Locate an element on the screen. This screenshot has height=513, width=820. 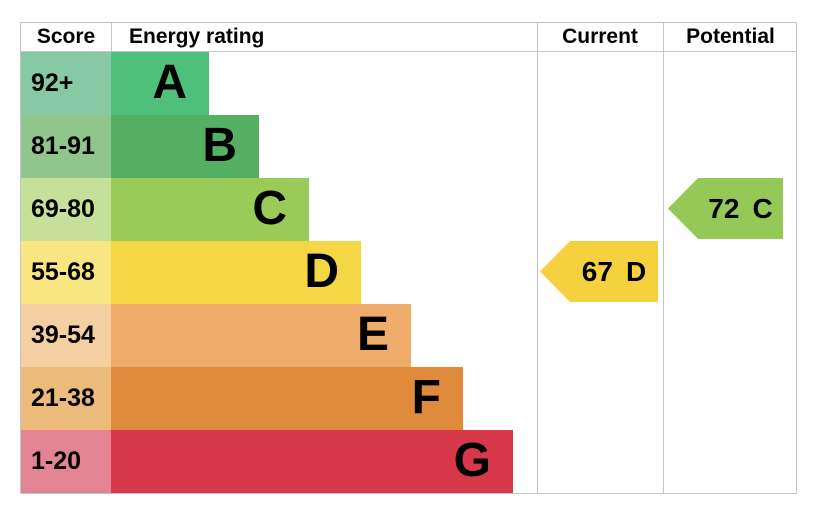
divider-score-rating is located at coordinates (111, 37).